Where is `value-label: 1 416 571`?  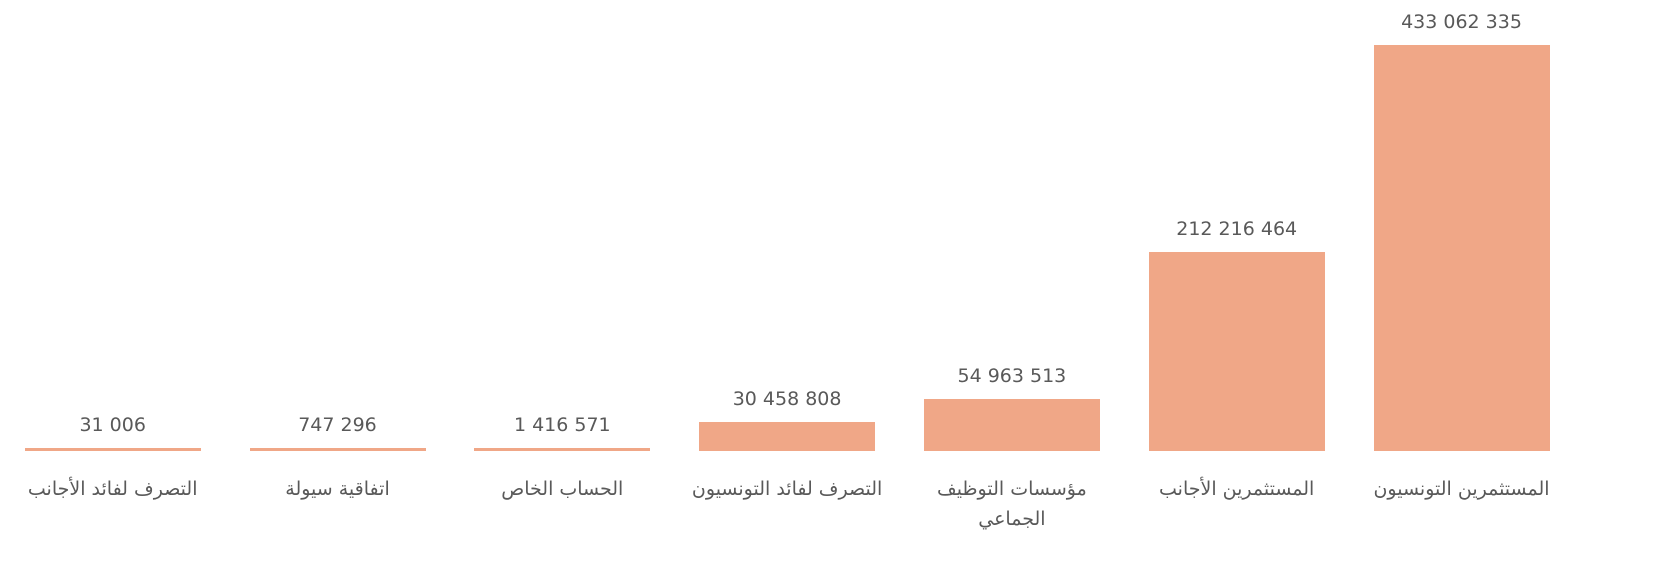 value-label: 1 416 571 is located at coordinates (562, 425).